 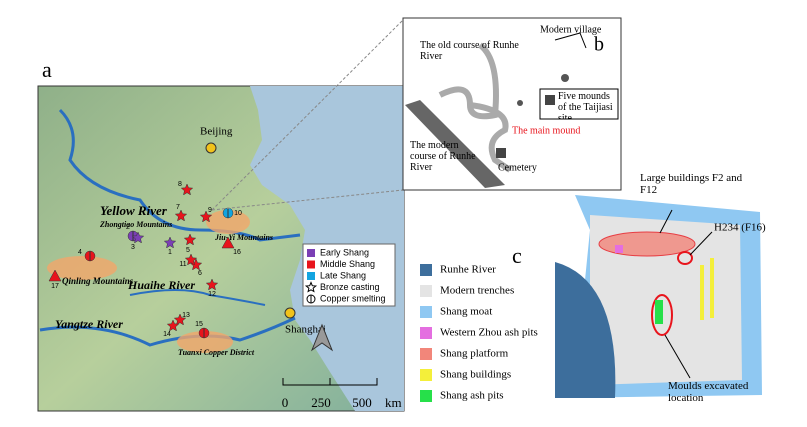 I want to click on label-box: Large buildings F2 and F12, so click(x=691, y=184).